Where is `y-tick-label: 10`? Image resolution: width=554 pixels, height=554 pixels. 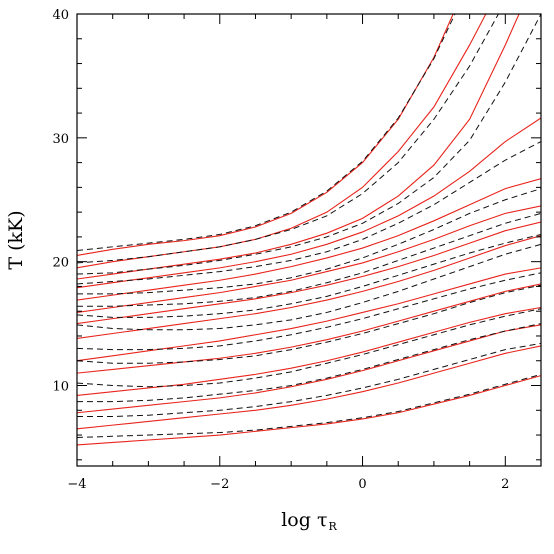 y-tick-label: 10 is located at coordinates (60, 387).